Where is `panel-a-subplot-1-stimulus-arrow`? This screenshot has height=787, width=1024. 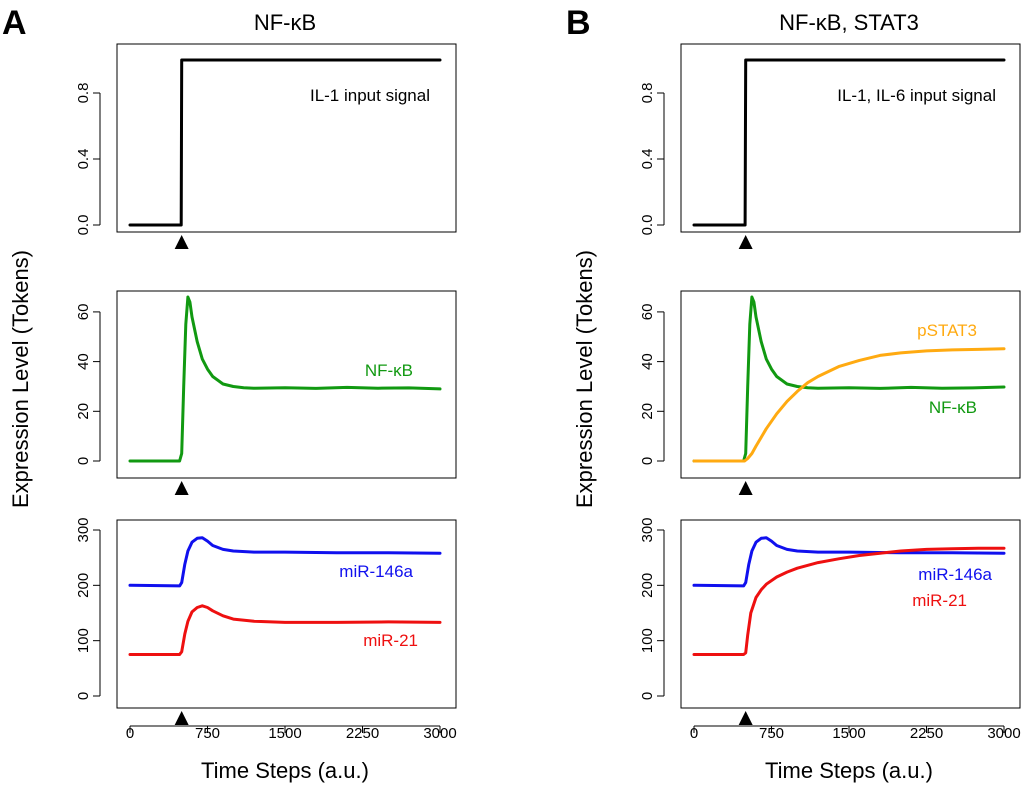 panel-a-subplot-1-stimulus-arrow is located at coordinates (181, 242).